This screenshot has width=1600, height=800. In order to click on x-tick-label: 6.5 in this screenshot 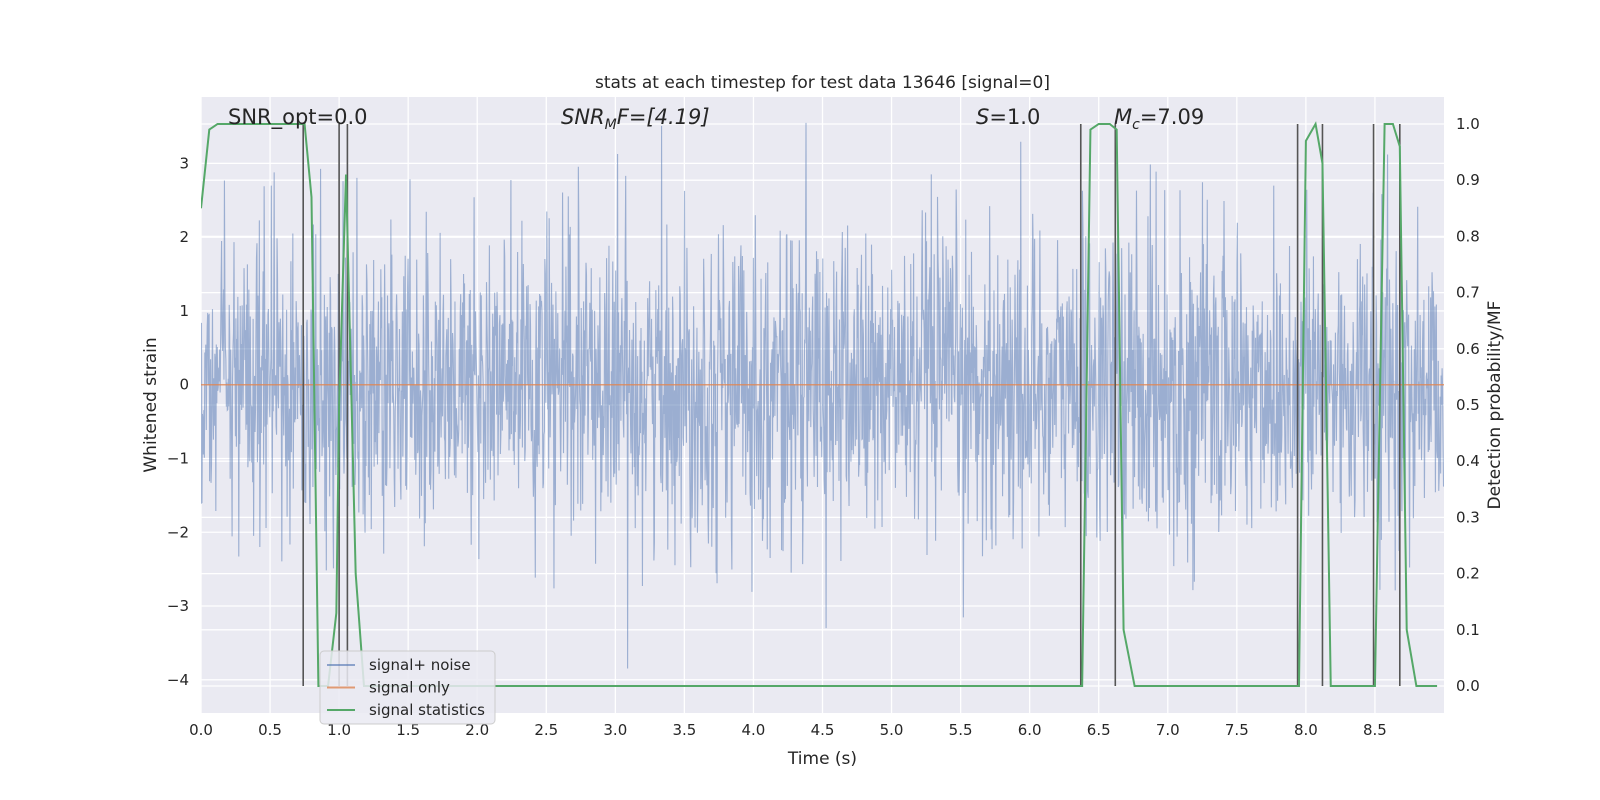, I will do `click(1099, 730)`.